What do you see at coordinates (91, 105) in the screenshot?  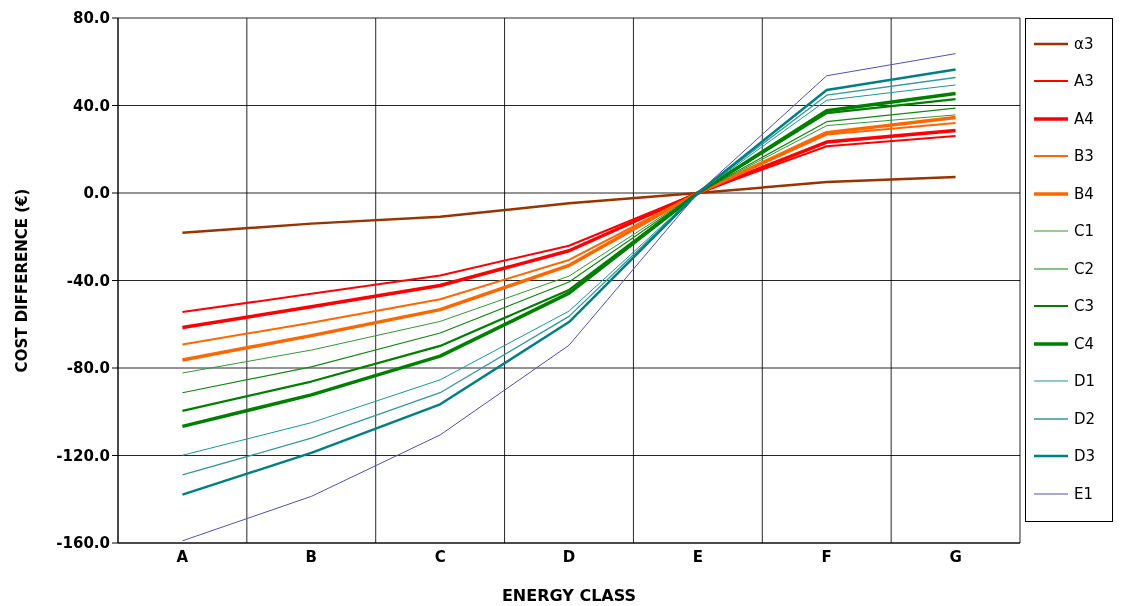 I see `y-tick-label: 40.0` at bounding box center [91, 105].